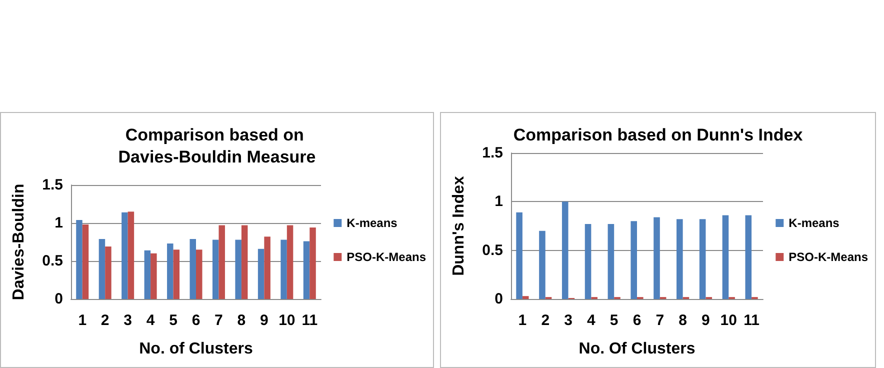 This screenshot has height=368, width=884. Describe the element at coordinates (196, 349) in the screenshot. I see `x-axis-title: No. of Clusters` at that location.